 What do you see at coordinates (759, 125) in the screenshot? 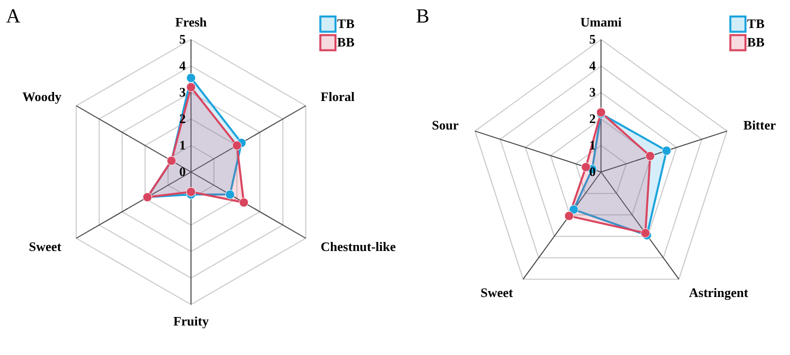
I see `spoke-label: Bitter` at bounding box center [759, 125].